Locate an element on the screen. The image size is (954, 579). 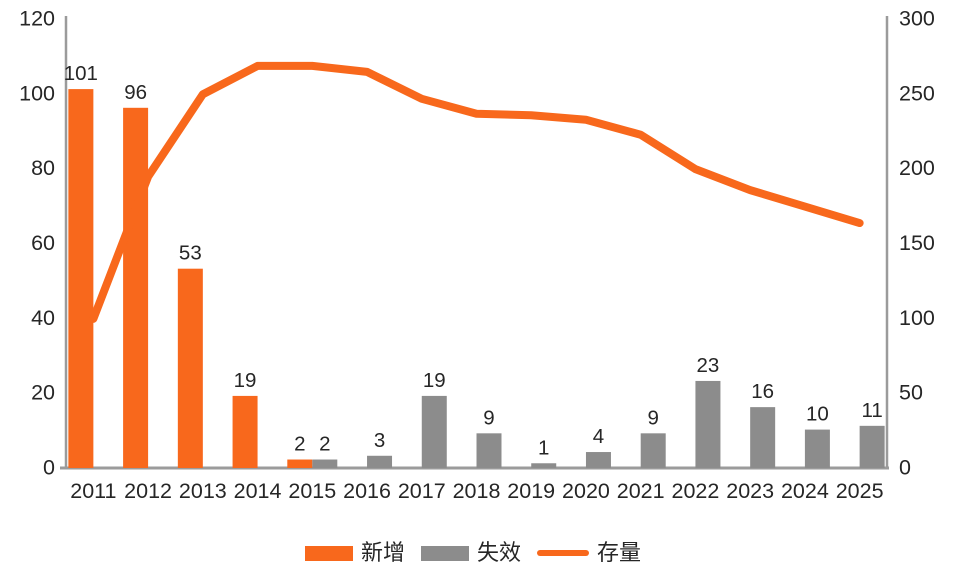
left-axis-tick-label: 20 is located at coordinates (43, 393).